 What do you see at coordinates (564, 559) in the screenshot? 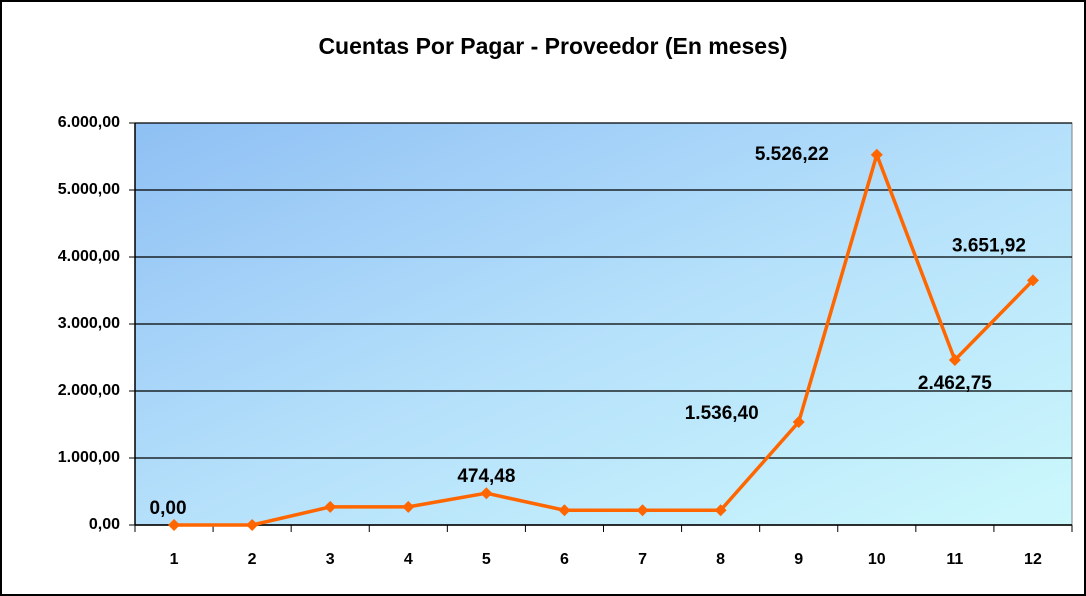
I see `x-tick-label: 6` at bounding box center [564, 559].